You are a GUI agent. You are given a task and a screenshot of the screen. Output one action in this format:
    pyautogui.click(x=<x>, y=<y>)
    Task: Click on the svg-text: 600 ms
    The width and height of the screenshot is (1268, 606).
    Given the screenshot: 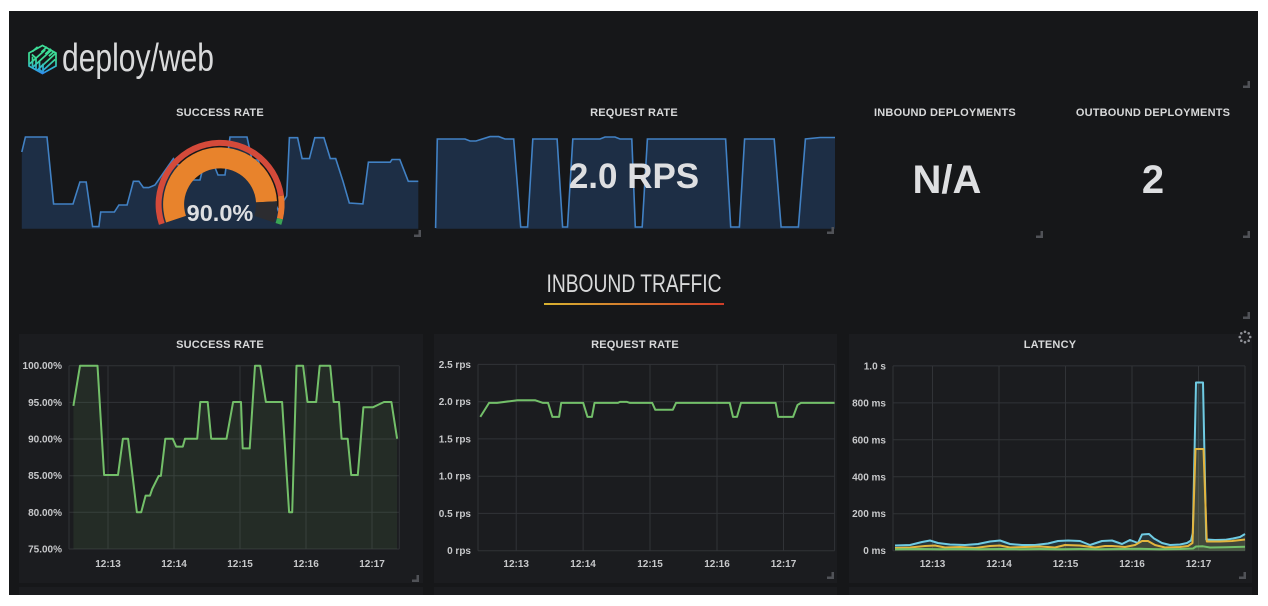 What is the action you would take?
    pyautogui.click(x=869, y=440)
    